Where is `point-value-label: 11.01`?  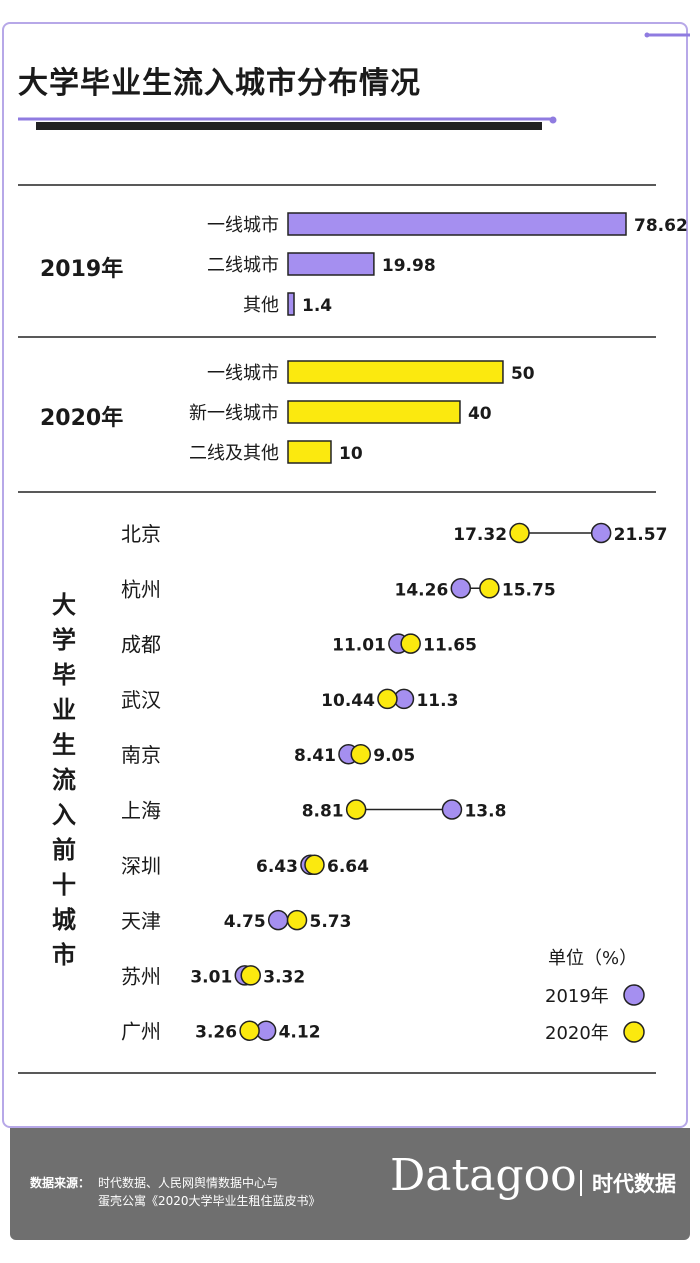 point-value-label: 11.01 is located at coordinates (359, 646).